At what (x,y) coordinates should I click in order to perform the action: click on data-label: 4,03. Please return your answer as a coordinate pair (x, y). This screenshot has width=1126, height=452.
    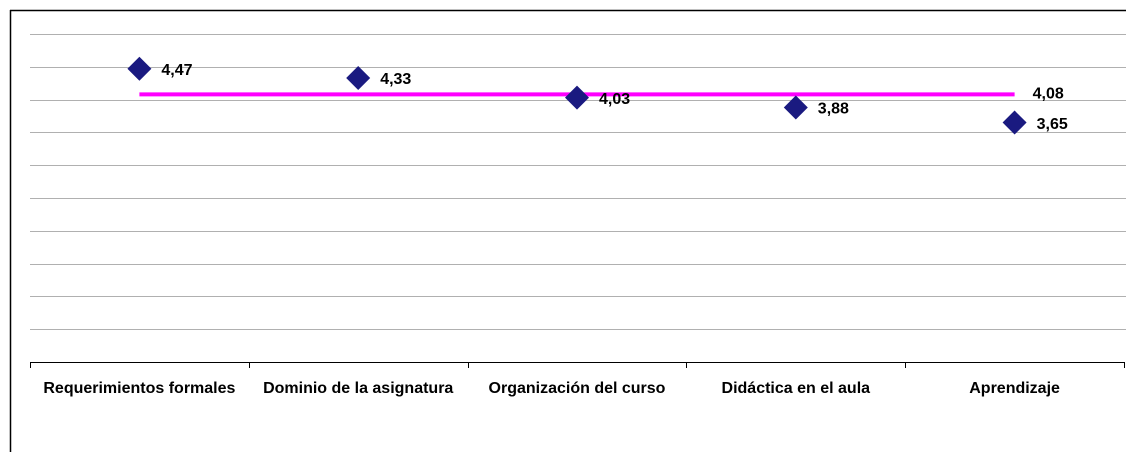
    Looking at the image, I should click on (614, 99).